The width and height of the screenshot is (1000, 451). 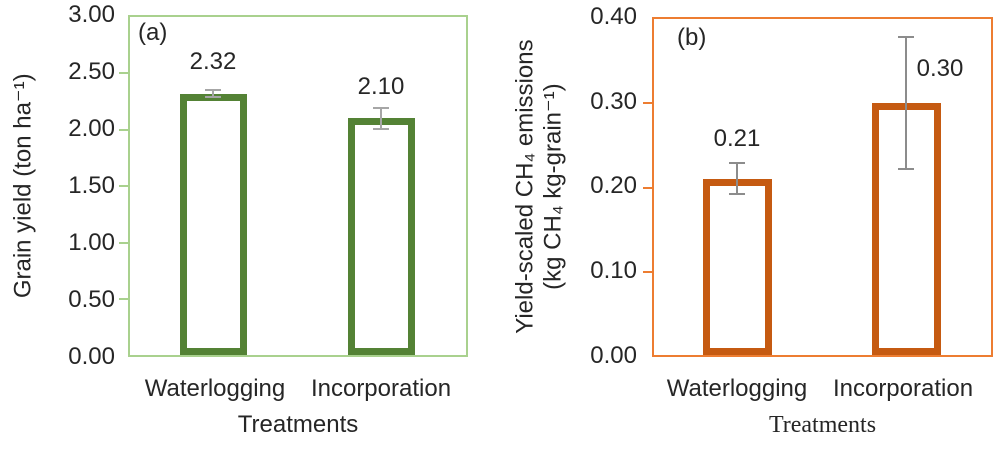 I want to click on y-axis-title-b-line2: (kg CH₄ kg-grain⁻¹), so click(x=552, y=187).